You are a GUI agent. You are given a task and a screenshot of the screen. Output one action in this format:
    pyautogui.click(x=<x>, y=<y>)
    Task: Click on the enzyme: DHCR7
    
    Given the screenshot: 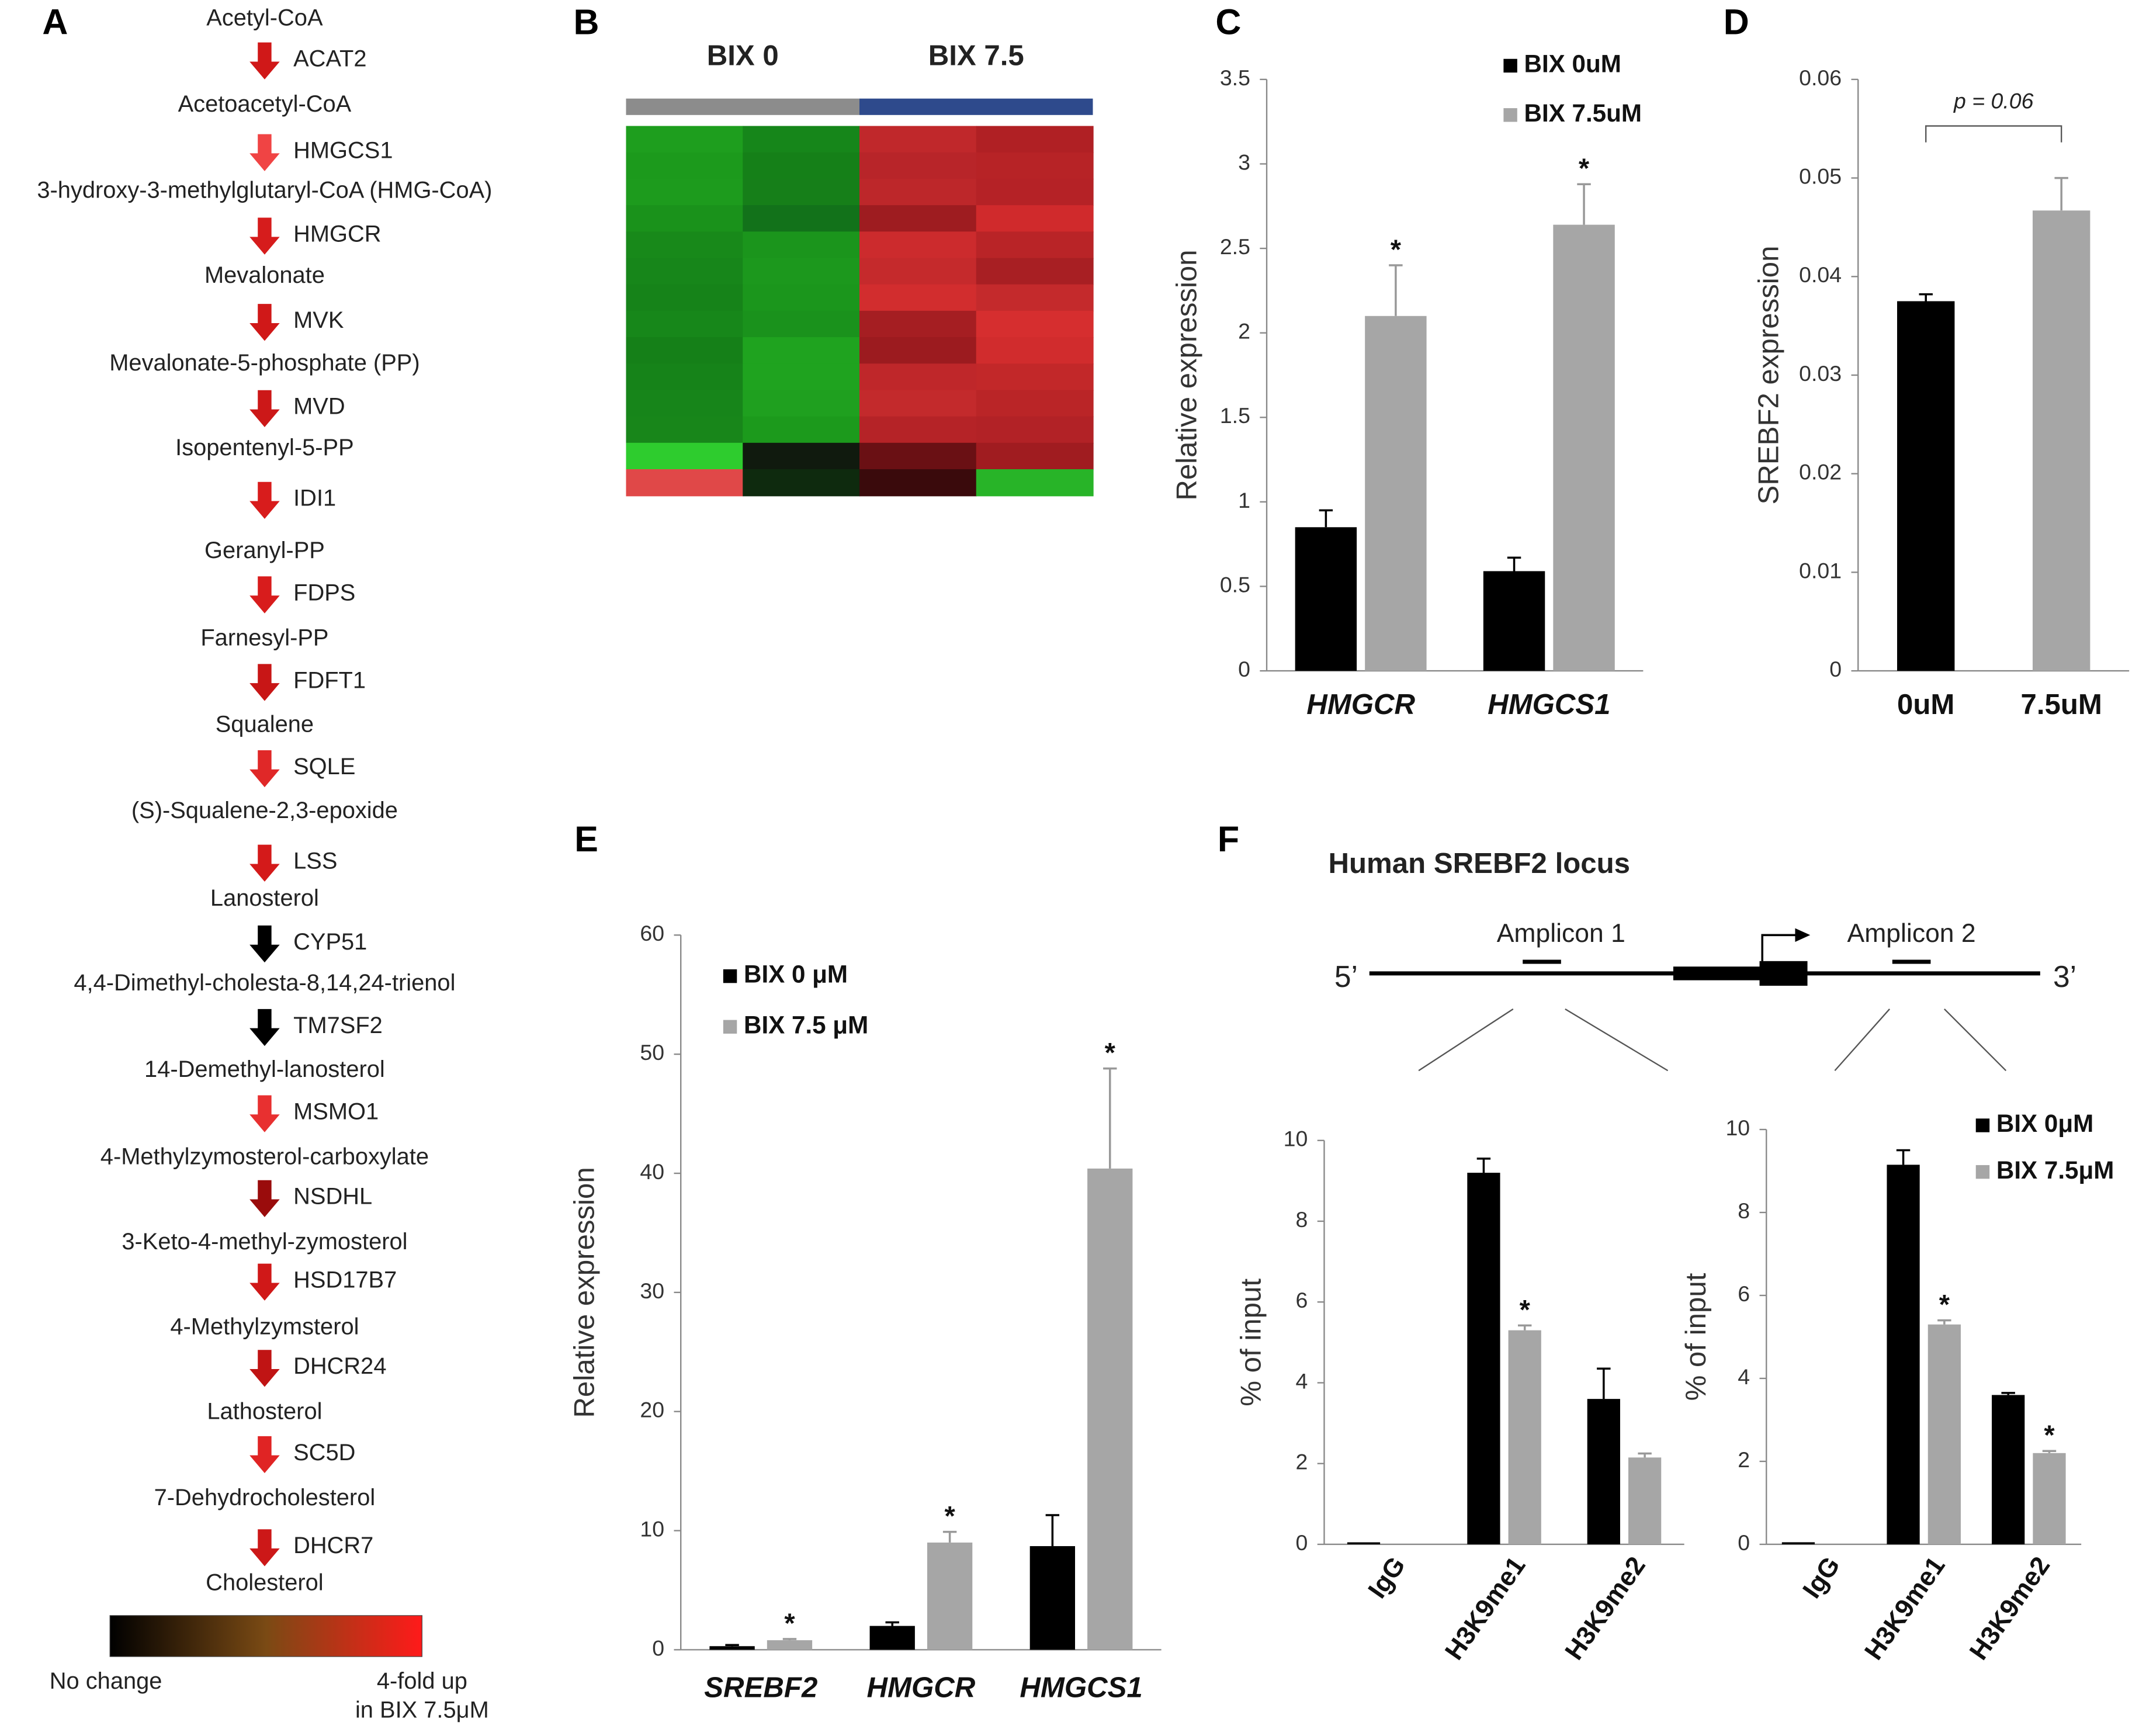 What is the action you would take?
    pyautogui.click(x=333, y=1545)
    